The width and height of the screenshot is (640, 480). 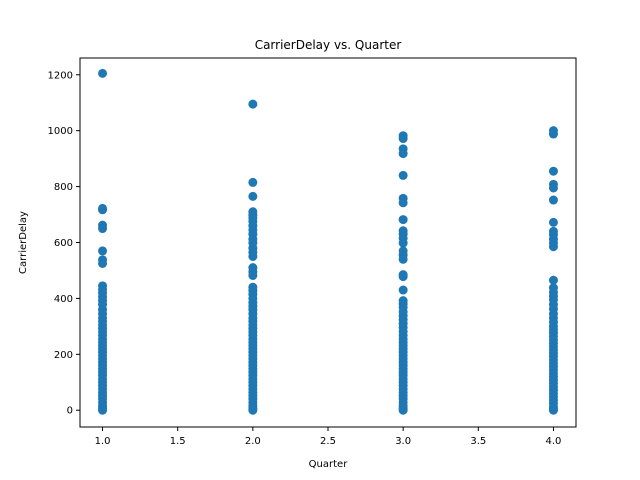 I want to click on x-axis-ticks: 1.0 1.5 2.0 2.5 3.0 3.5 4.0, so click(x=328, y=437).